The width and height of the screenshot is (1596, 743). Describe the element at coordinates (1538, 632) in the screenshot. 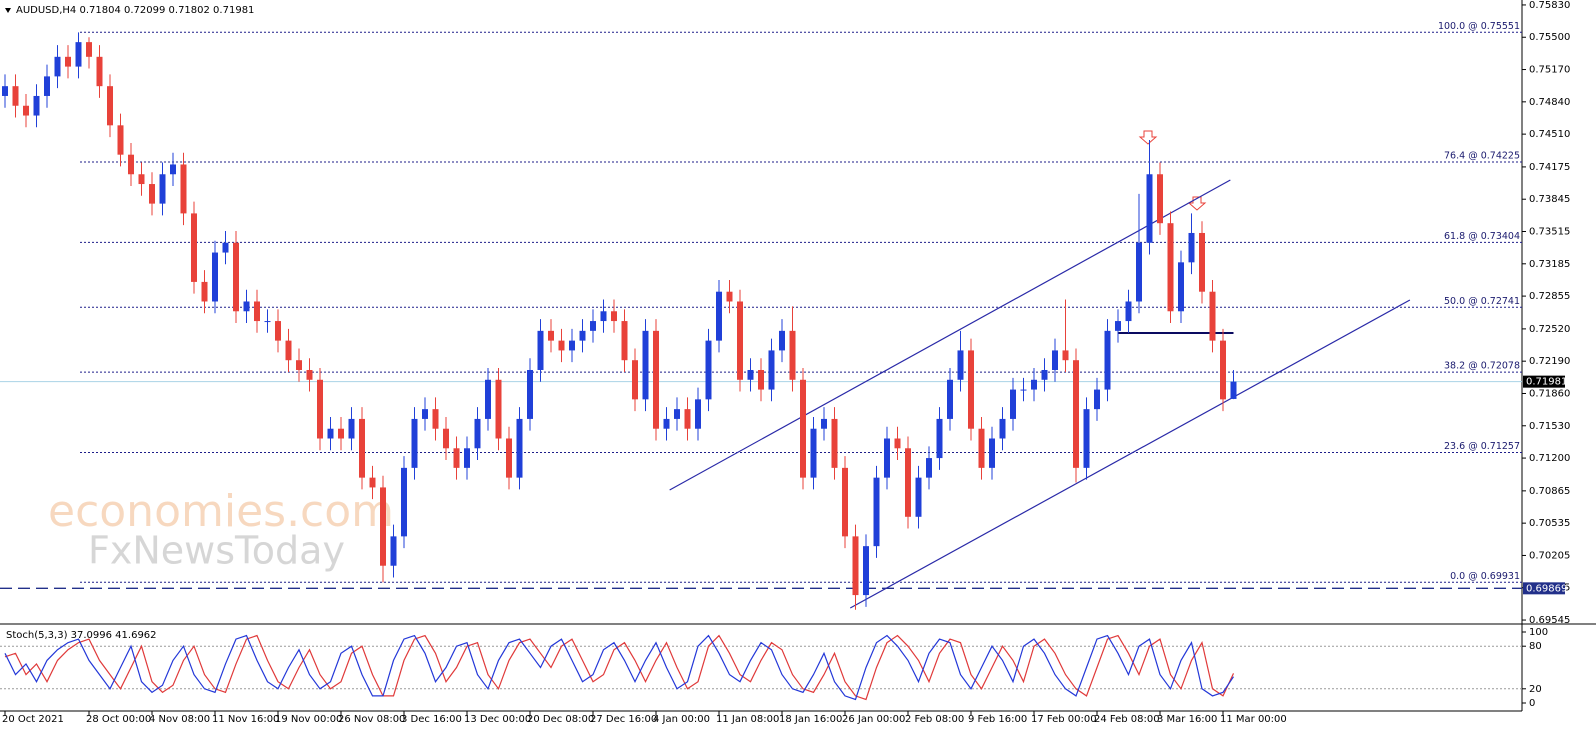

I see `y-tick-label: 100` at that location.